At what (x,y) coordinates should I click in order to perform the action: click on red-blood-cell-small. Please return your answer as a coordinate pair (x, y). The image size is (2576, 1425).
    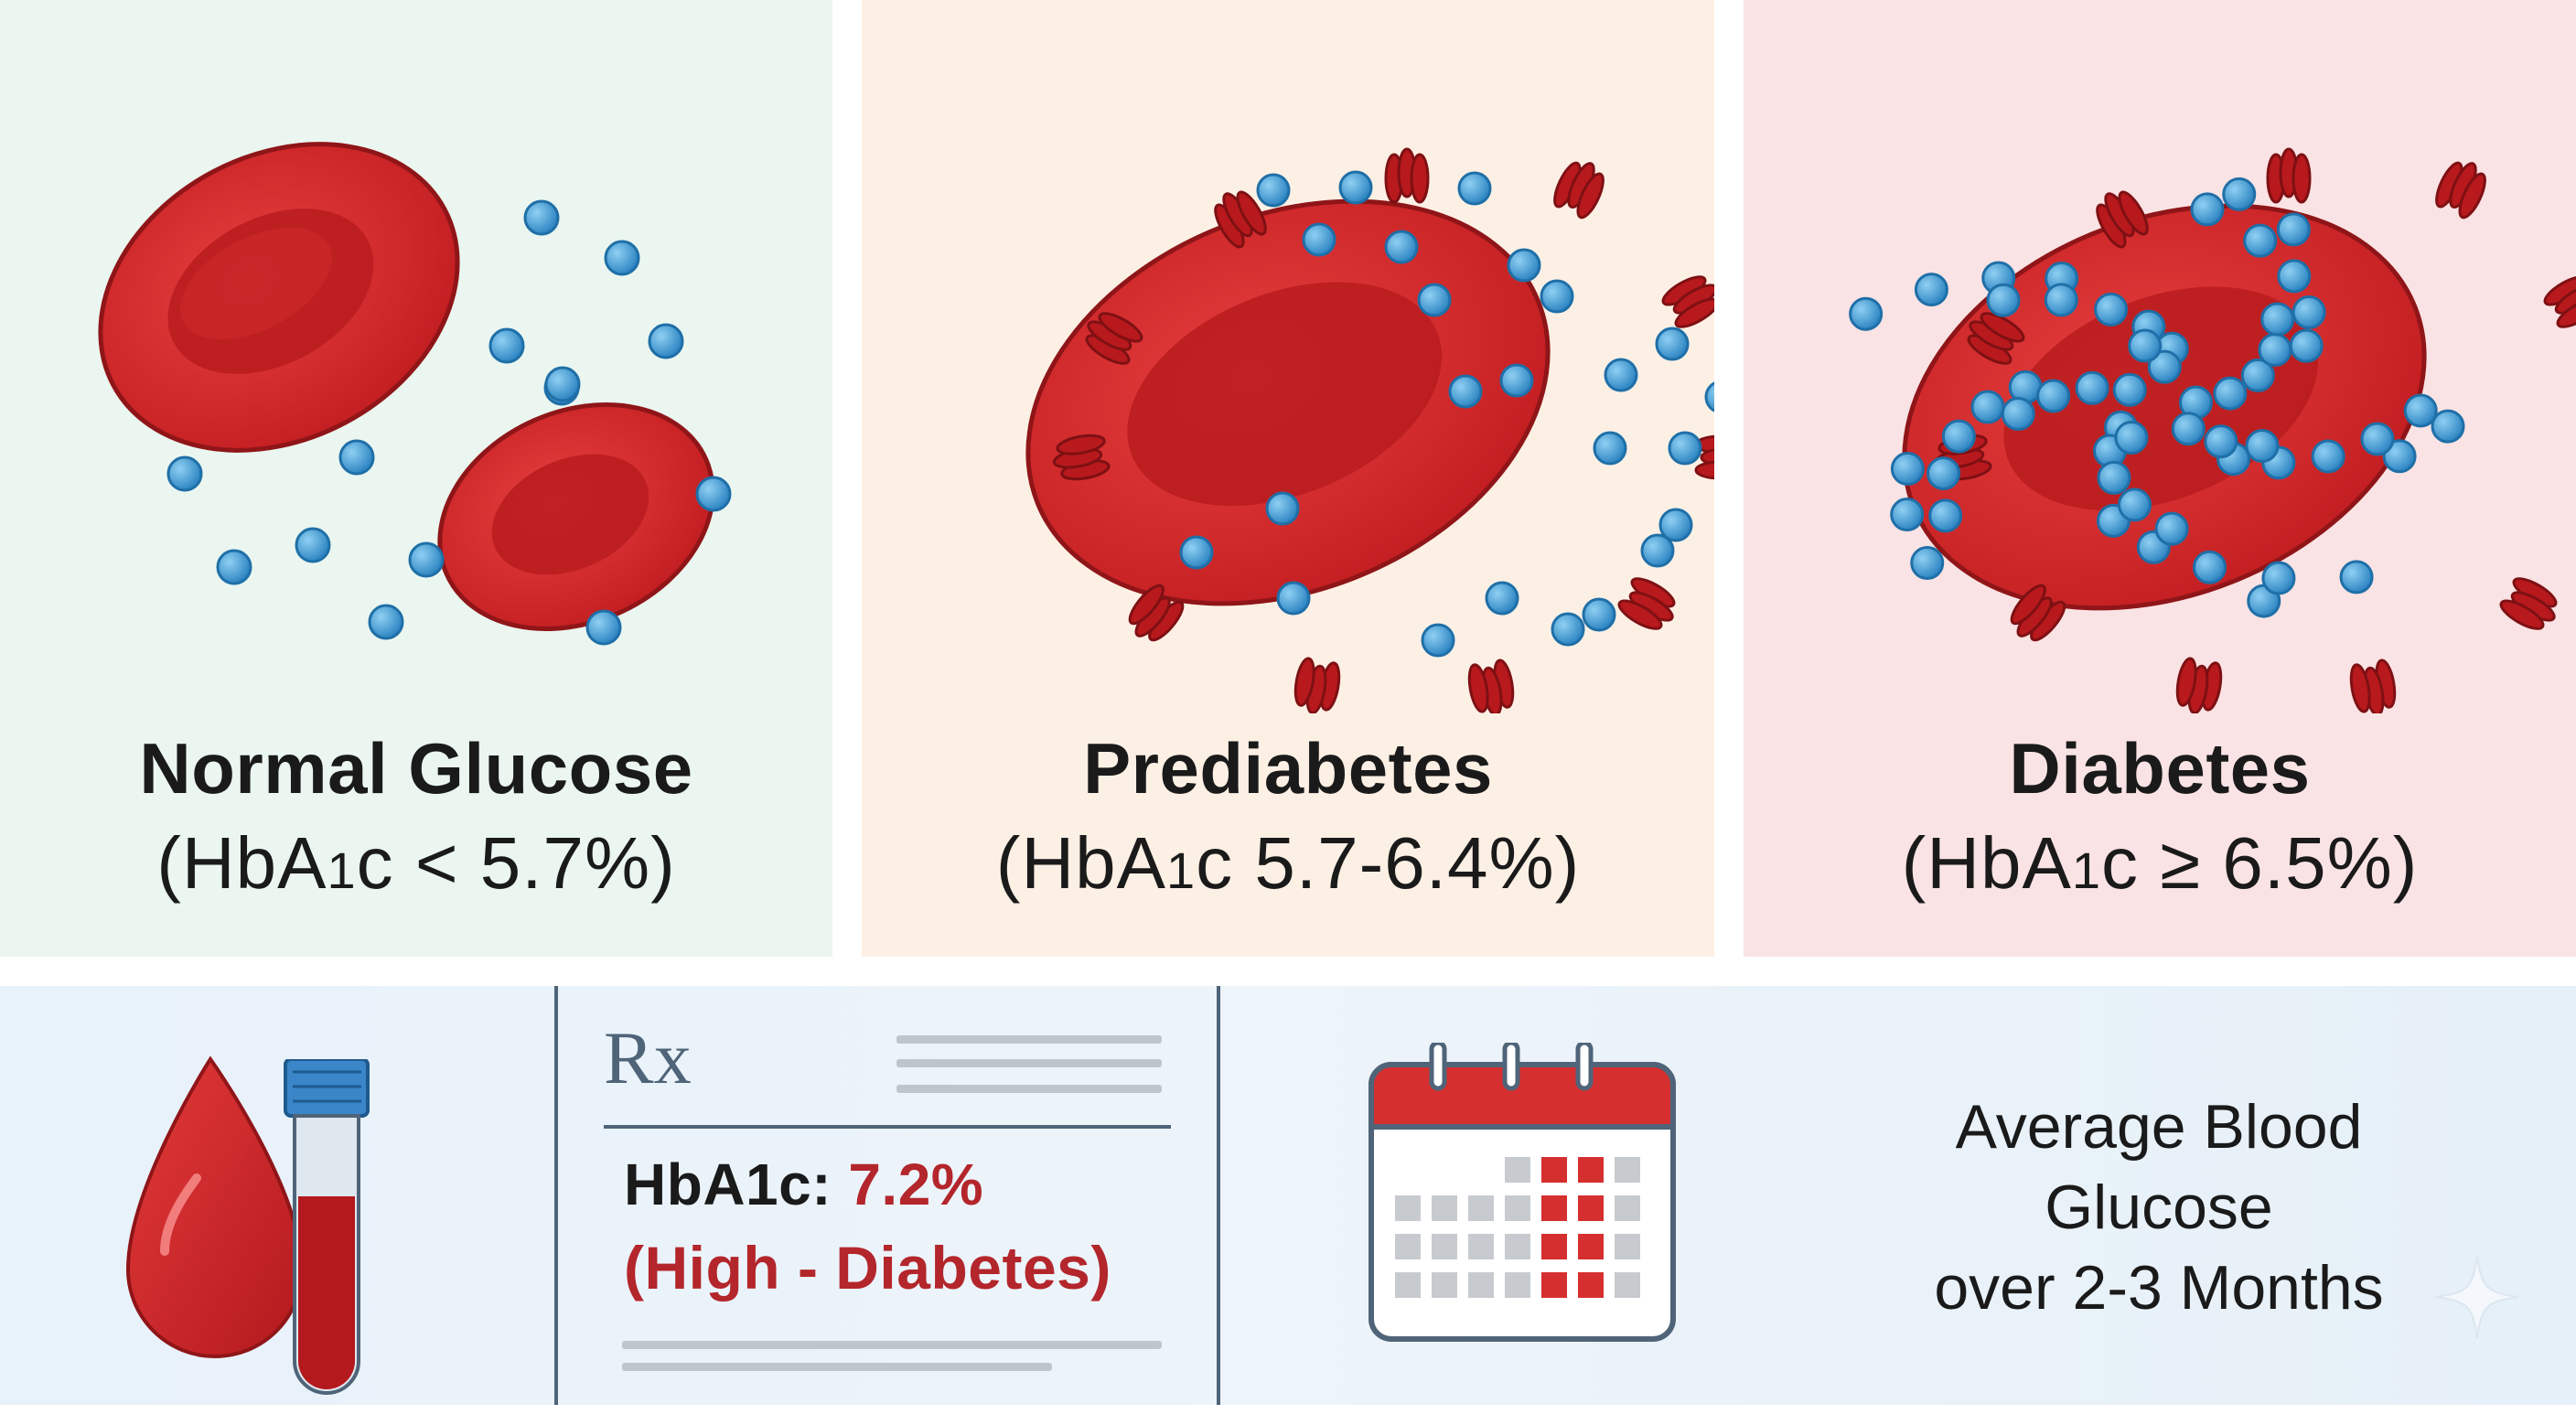
    Looking at the image, I should click on (576, 517).